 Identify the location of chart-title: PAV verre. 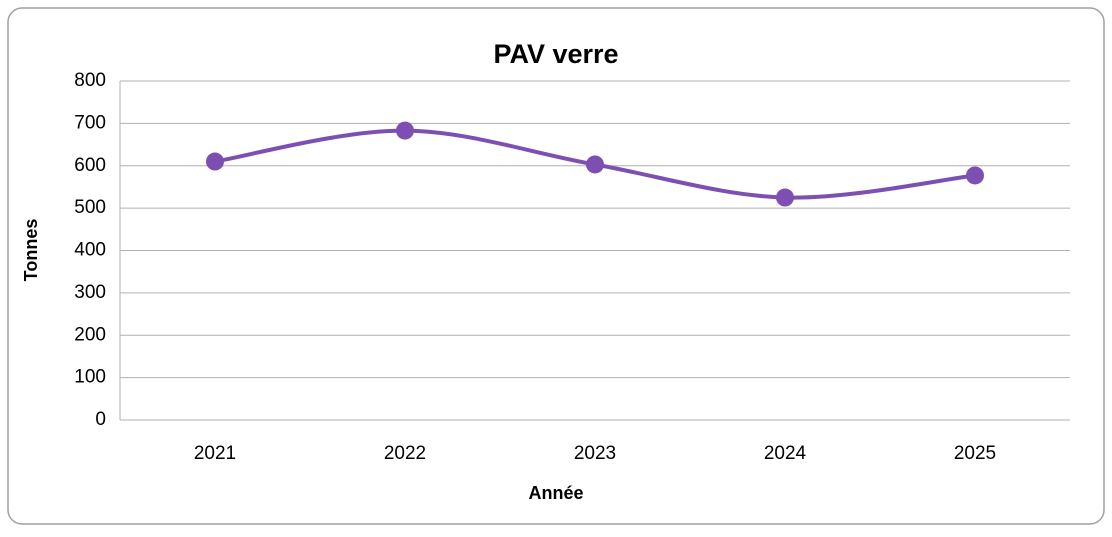
(555, 54).